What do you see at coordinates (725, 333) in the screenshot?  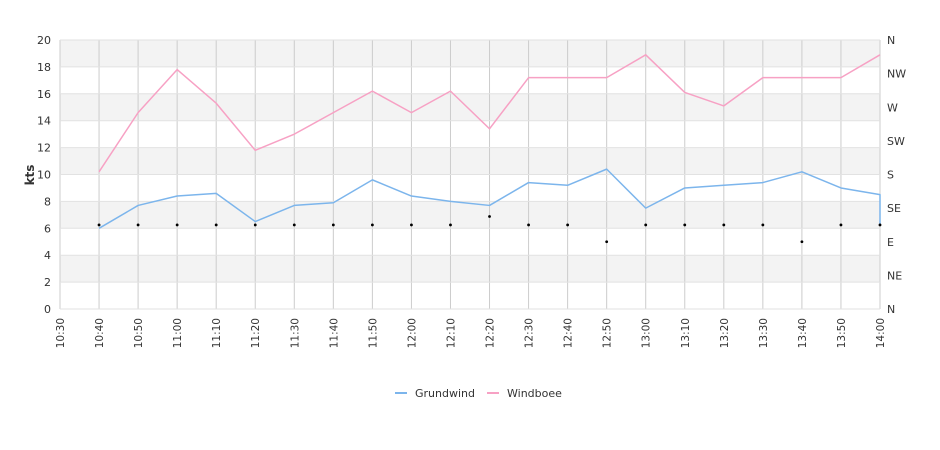 I see `x-tick-label: 13:20` at bounding box center [725, 333].